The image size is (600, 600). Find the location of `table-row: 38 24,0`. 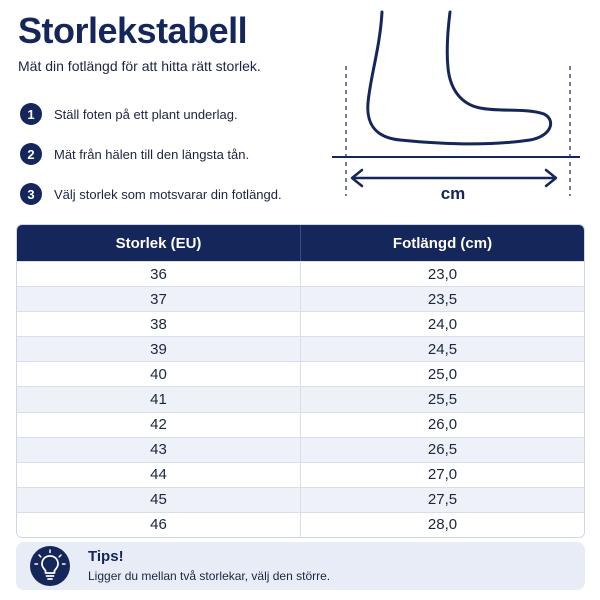

table-row: 38 24,0 is located at coordinates (300, 324).